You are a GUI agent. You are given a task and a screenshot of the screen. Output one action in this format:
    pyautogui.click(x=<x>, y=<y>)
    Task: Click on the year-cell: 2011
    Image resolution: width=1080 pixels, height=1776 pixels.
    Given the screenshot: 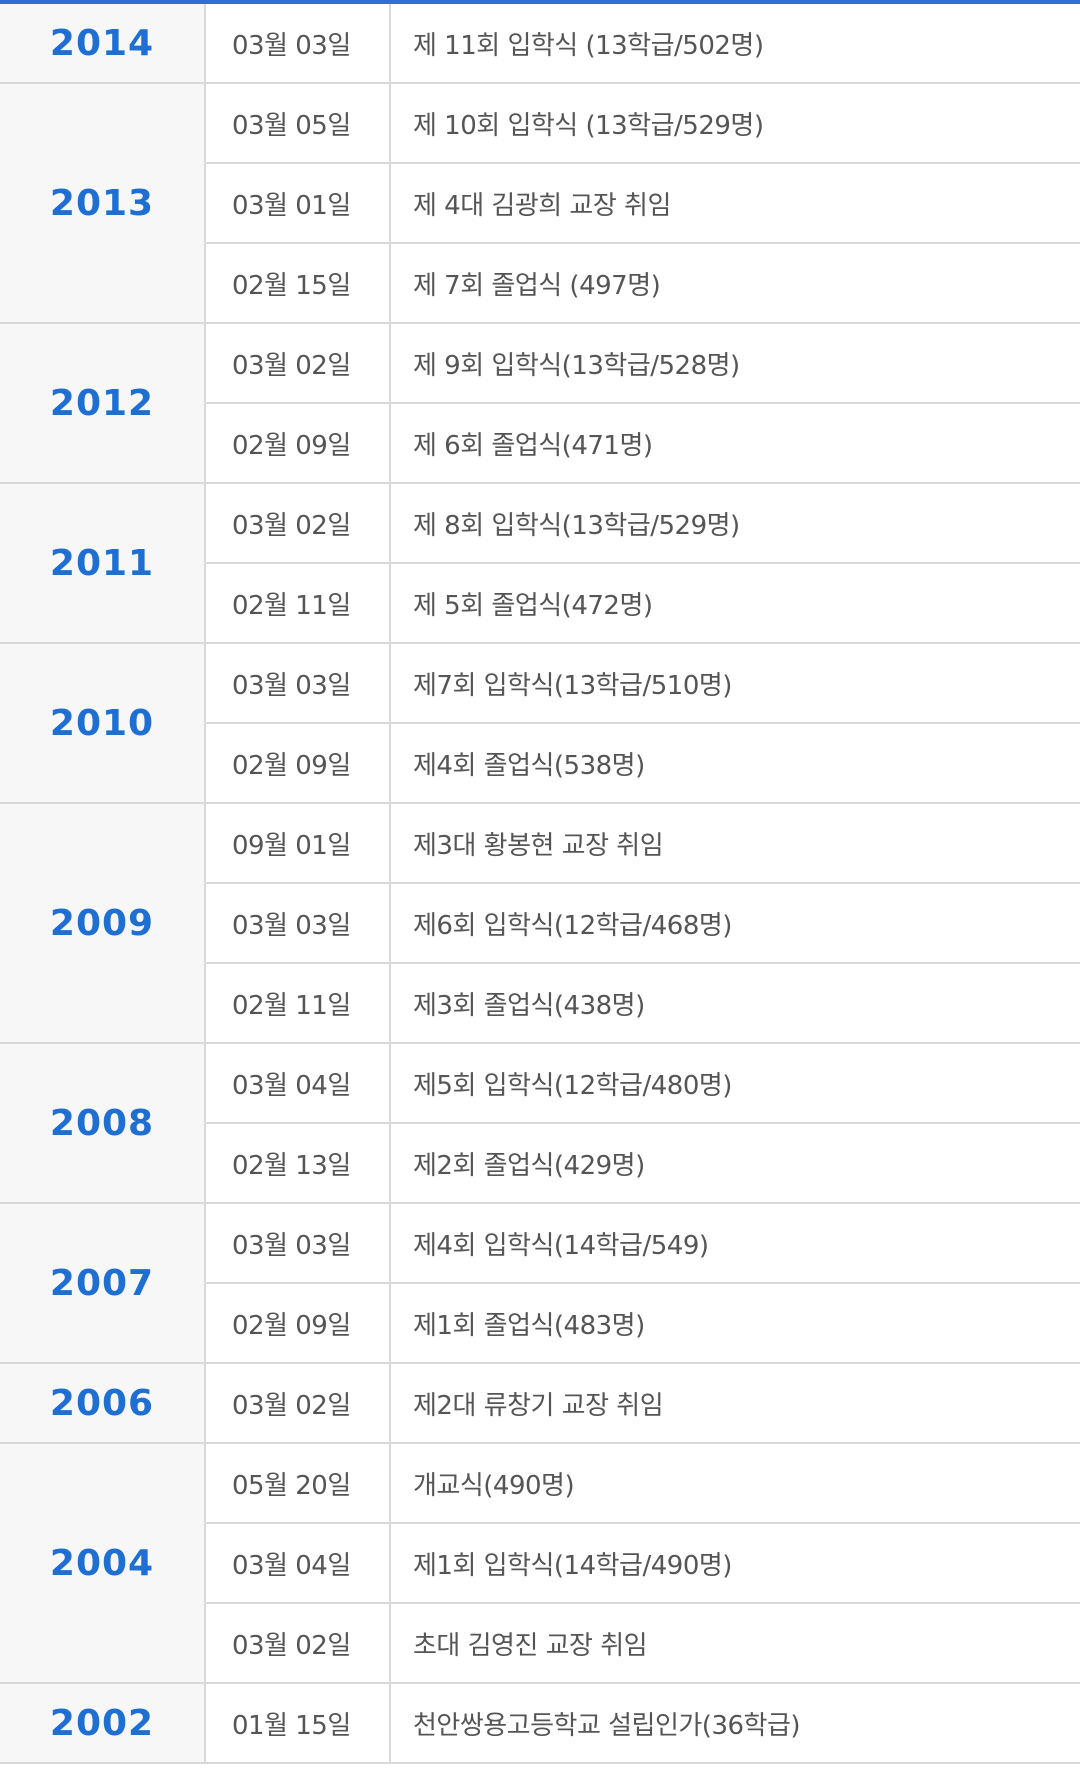 What is the action you would take?
    pyautogui.click(x=103, y=563)
    